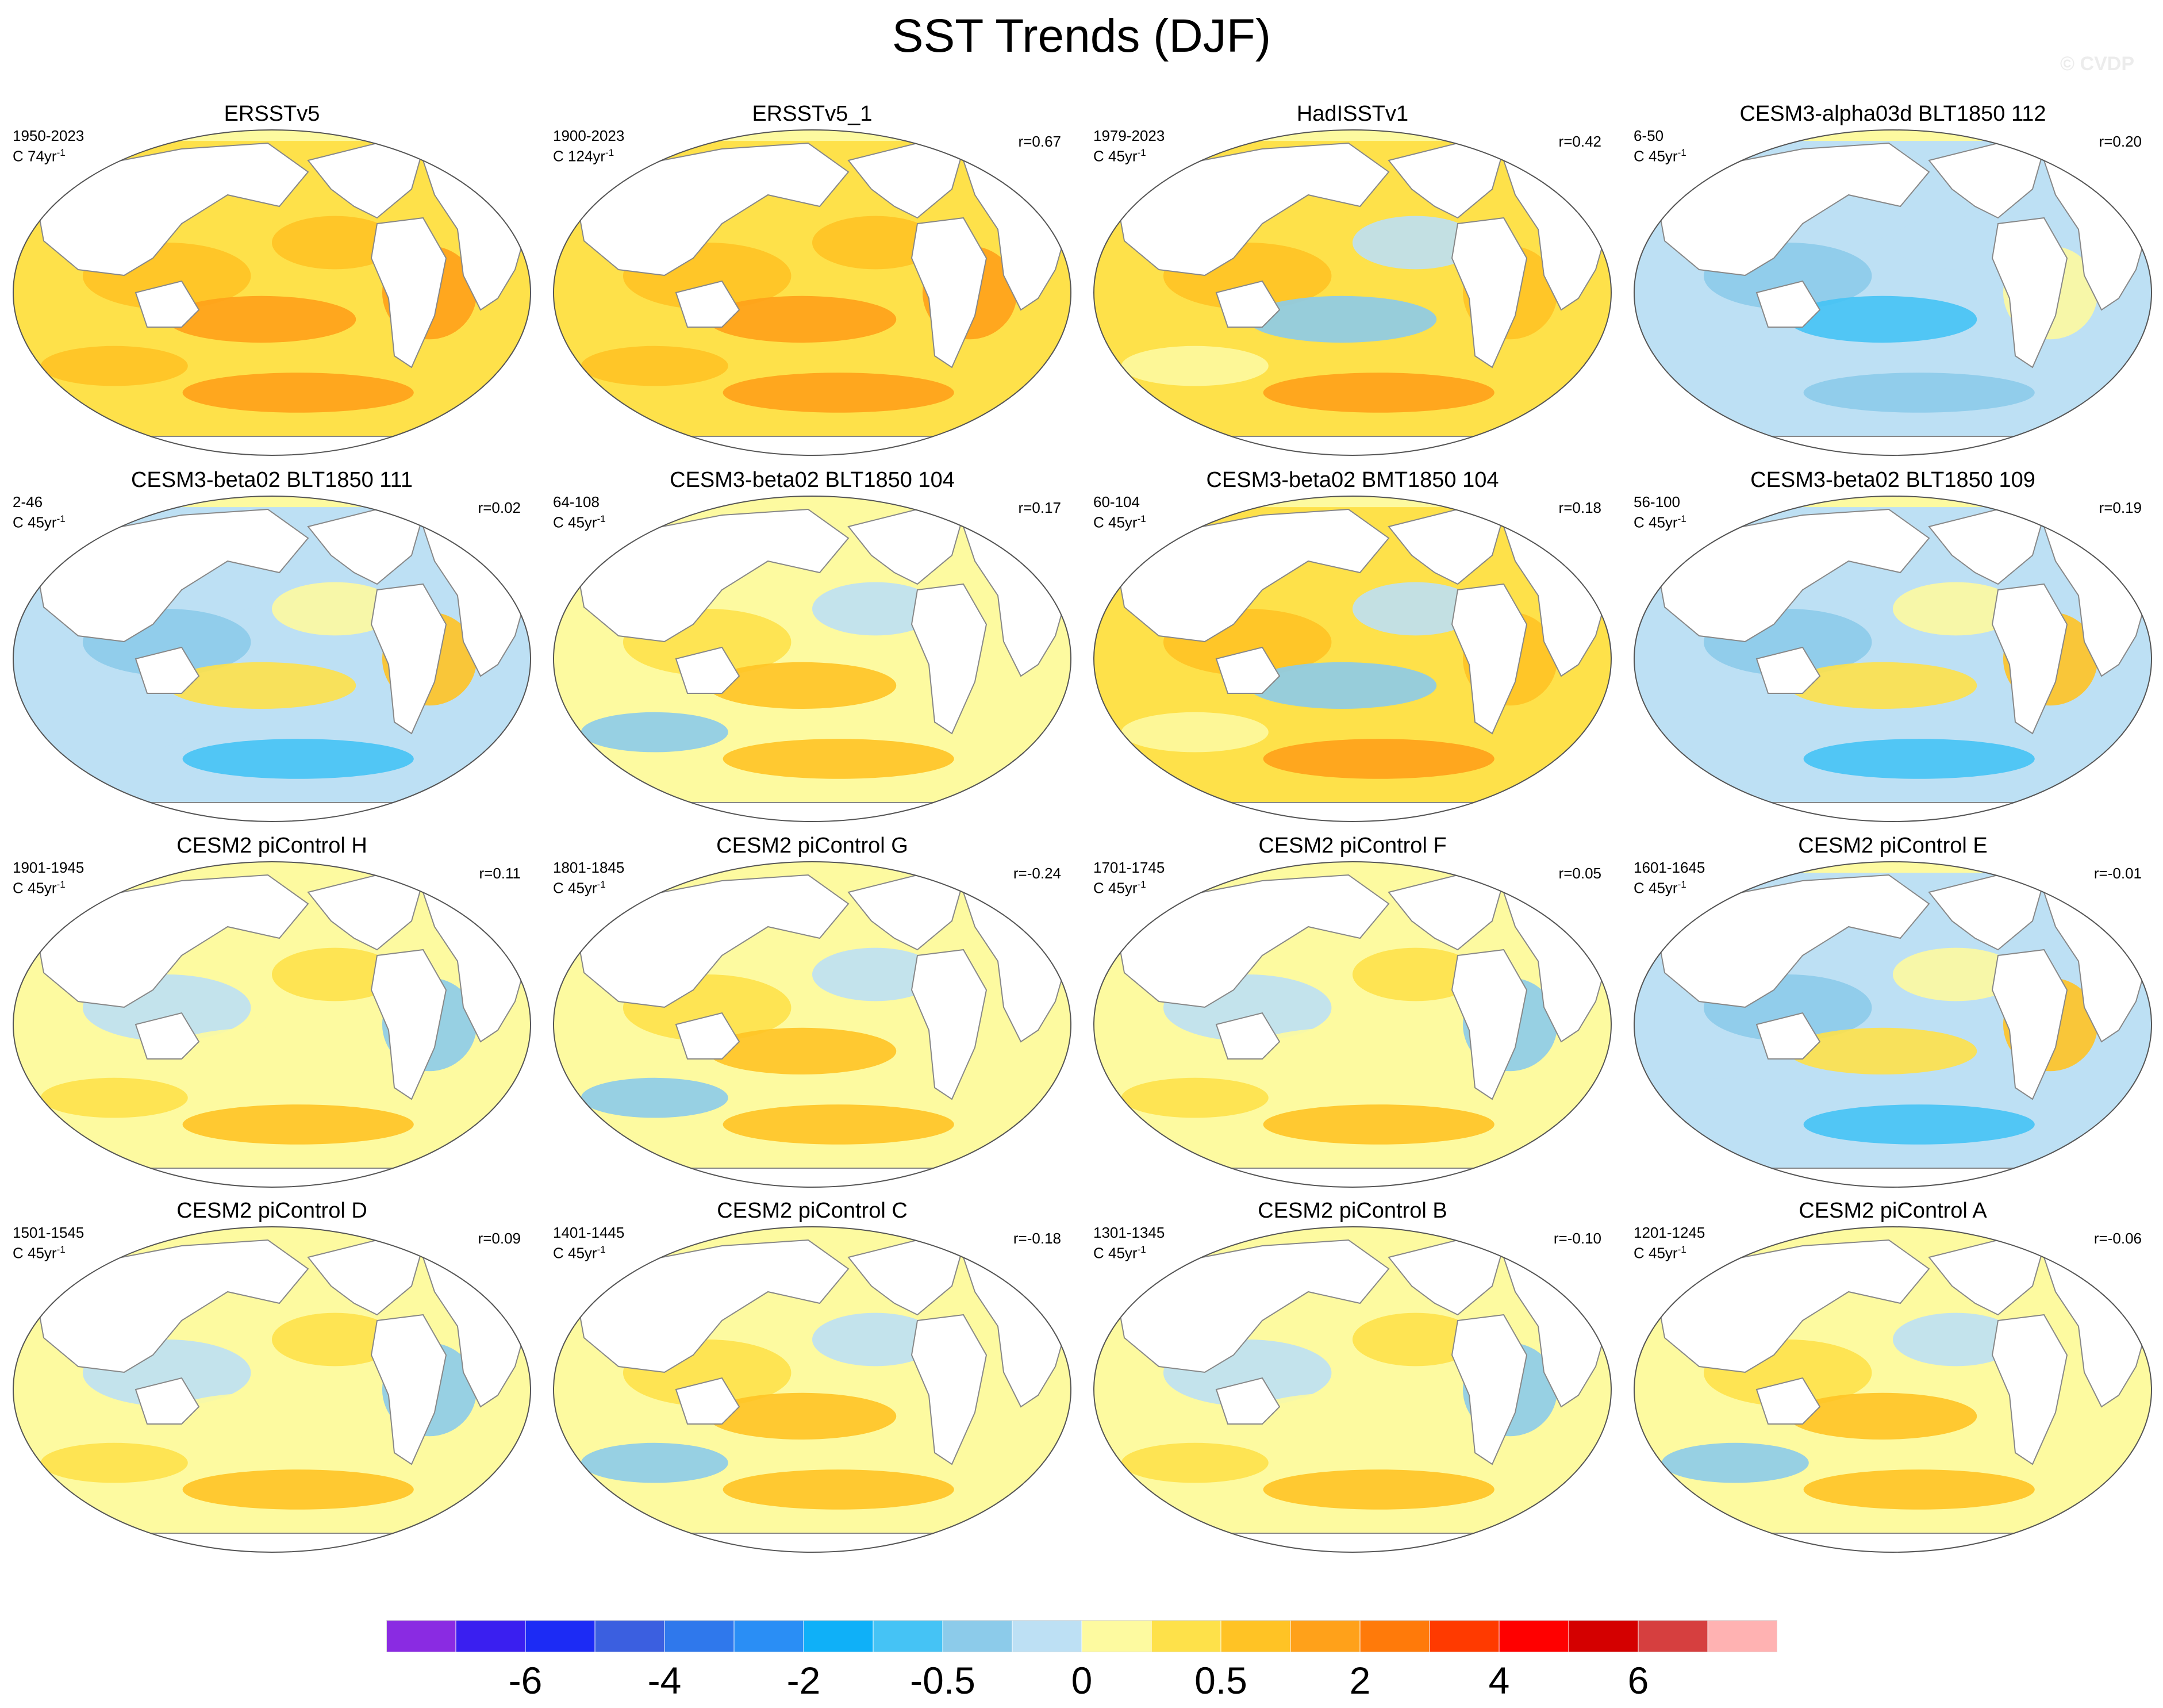  Describe the element at coordinates (1638, 1680) in the screenshot. I see `colorbar-tick-label: 6` at that location.